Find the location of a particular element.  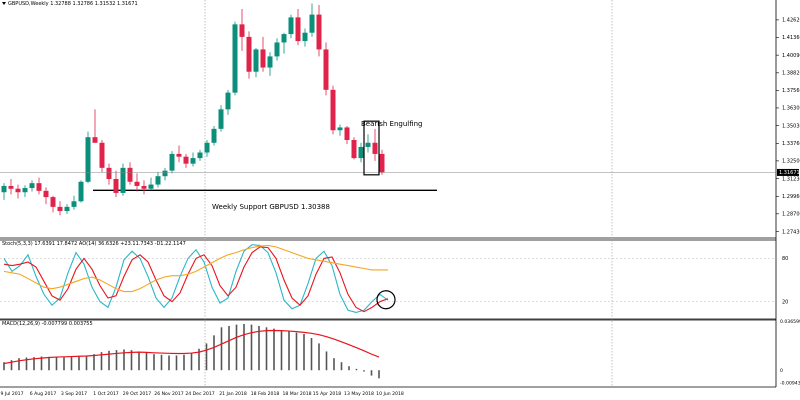

x-axis-label: 6 Aug 2017 is located at coordinates (43, 394).